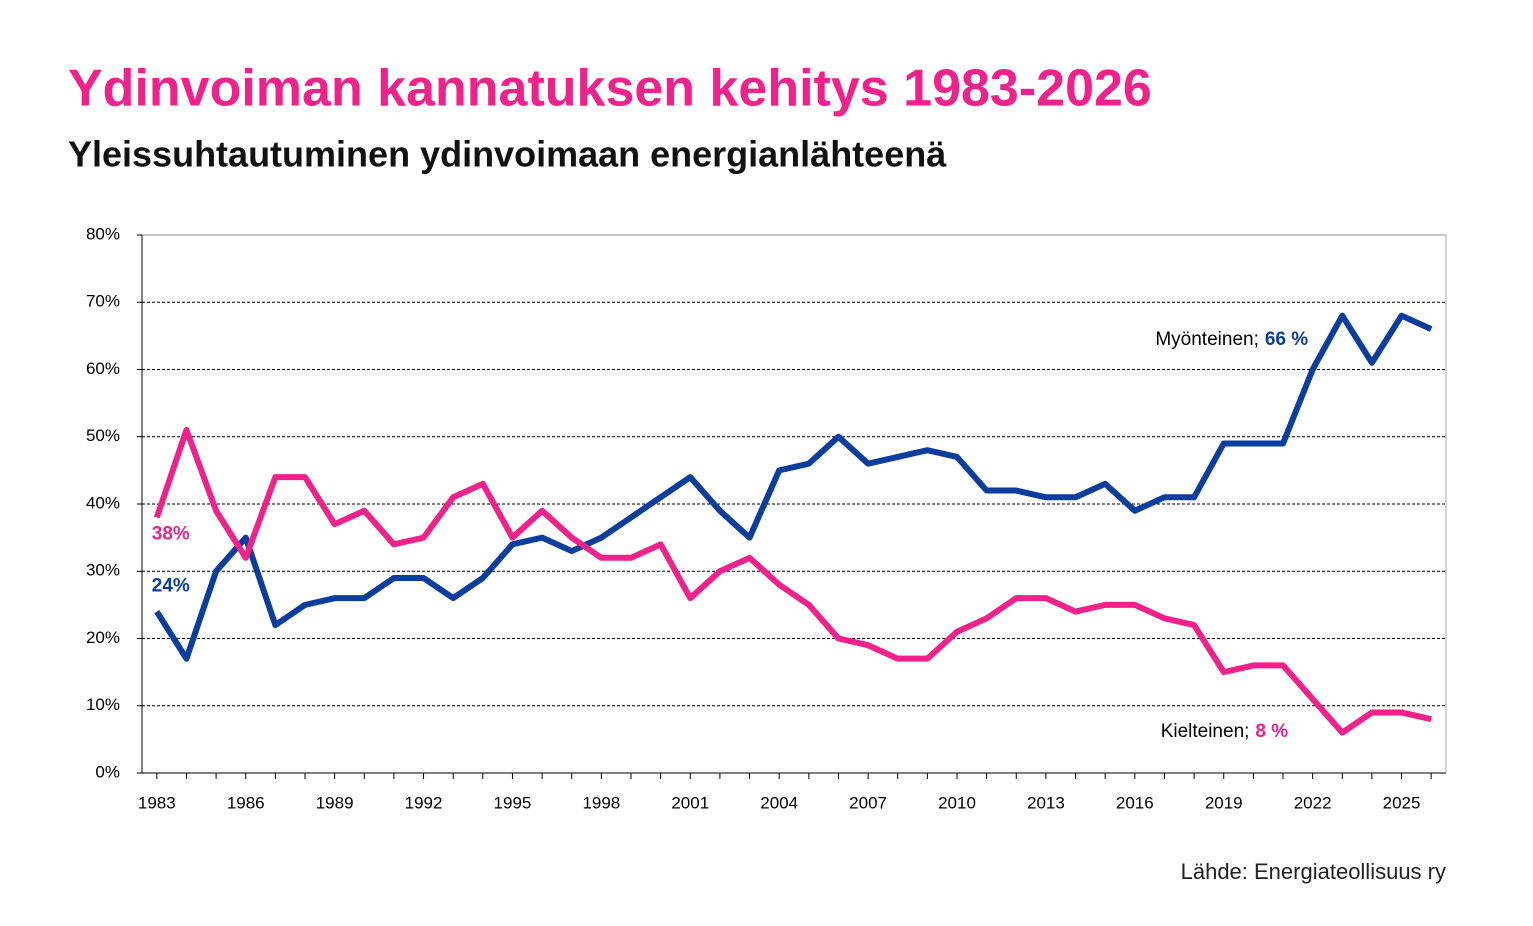 The image size is (1533, 926). What do you see at coordinates (1205, 731) in the screenshot?
I see `legend-name: Kielteinen;` at bounding box center [1205, 731].